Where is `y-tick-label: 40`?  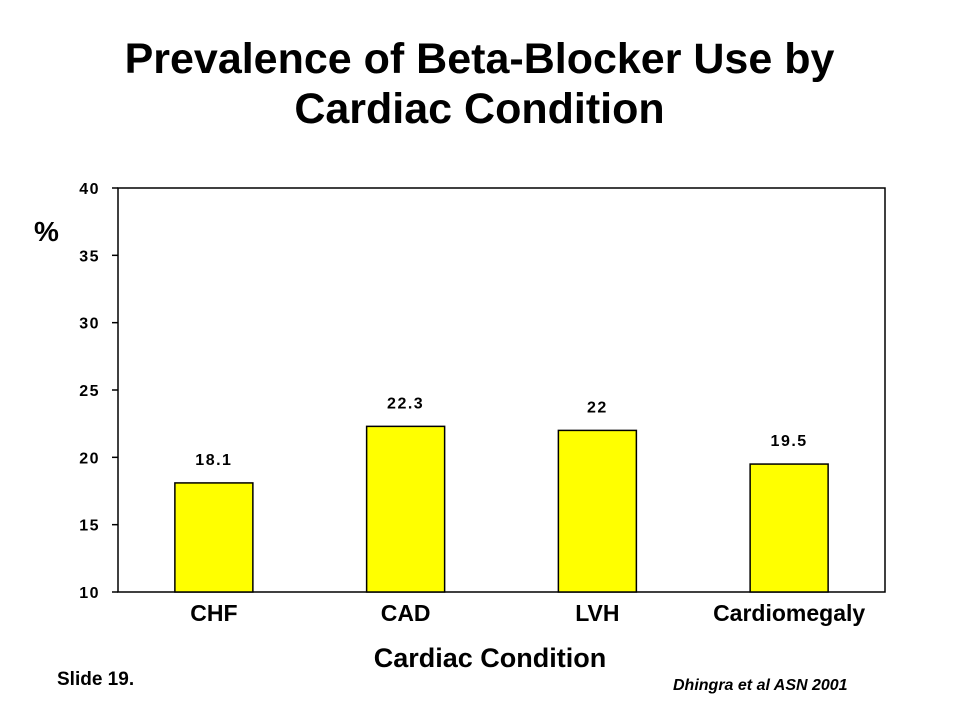
y-tick-label: 40 is located at coordinates (89, 189).